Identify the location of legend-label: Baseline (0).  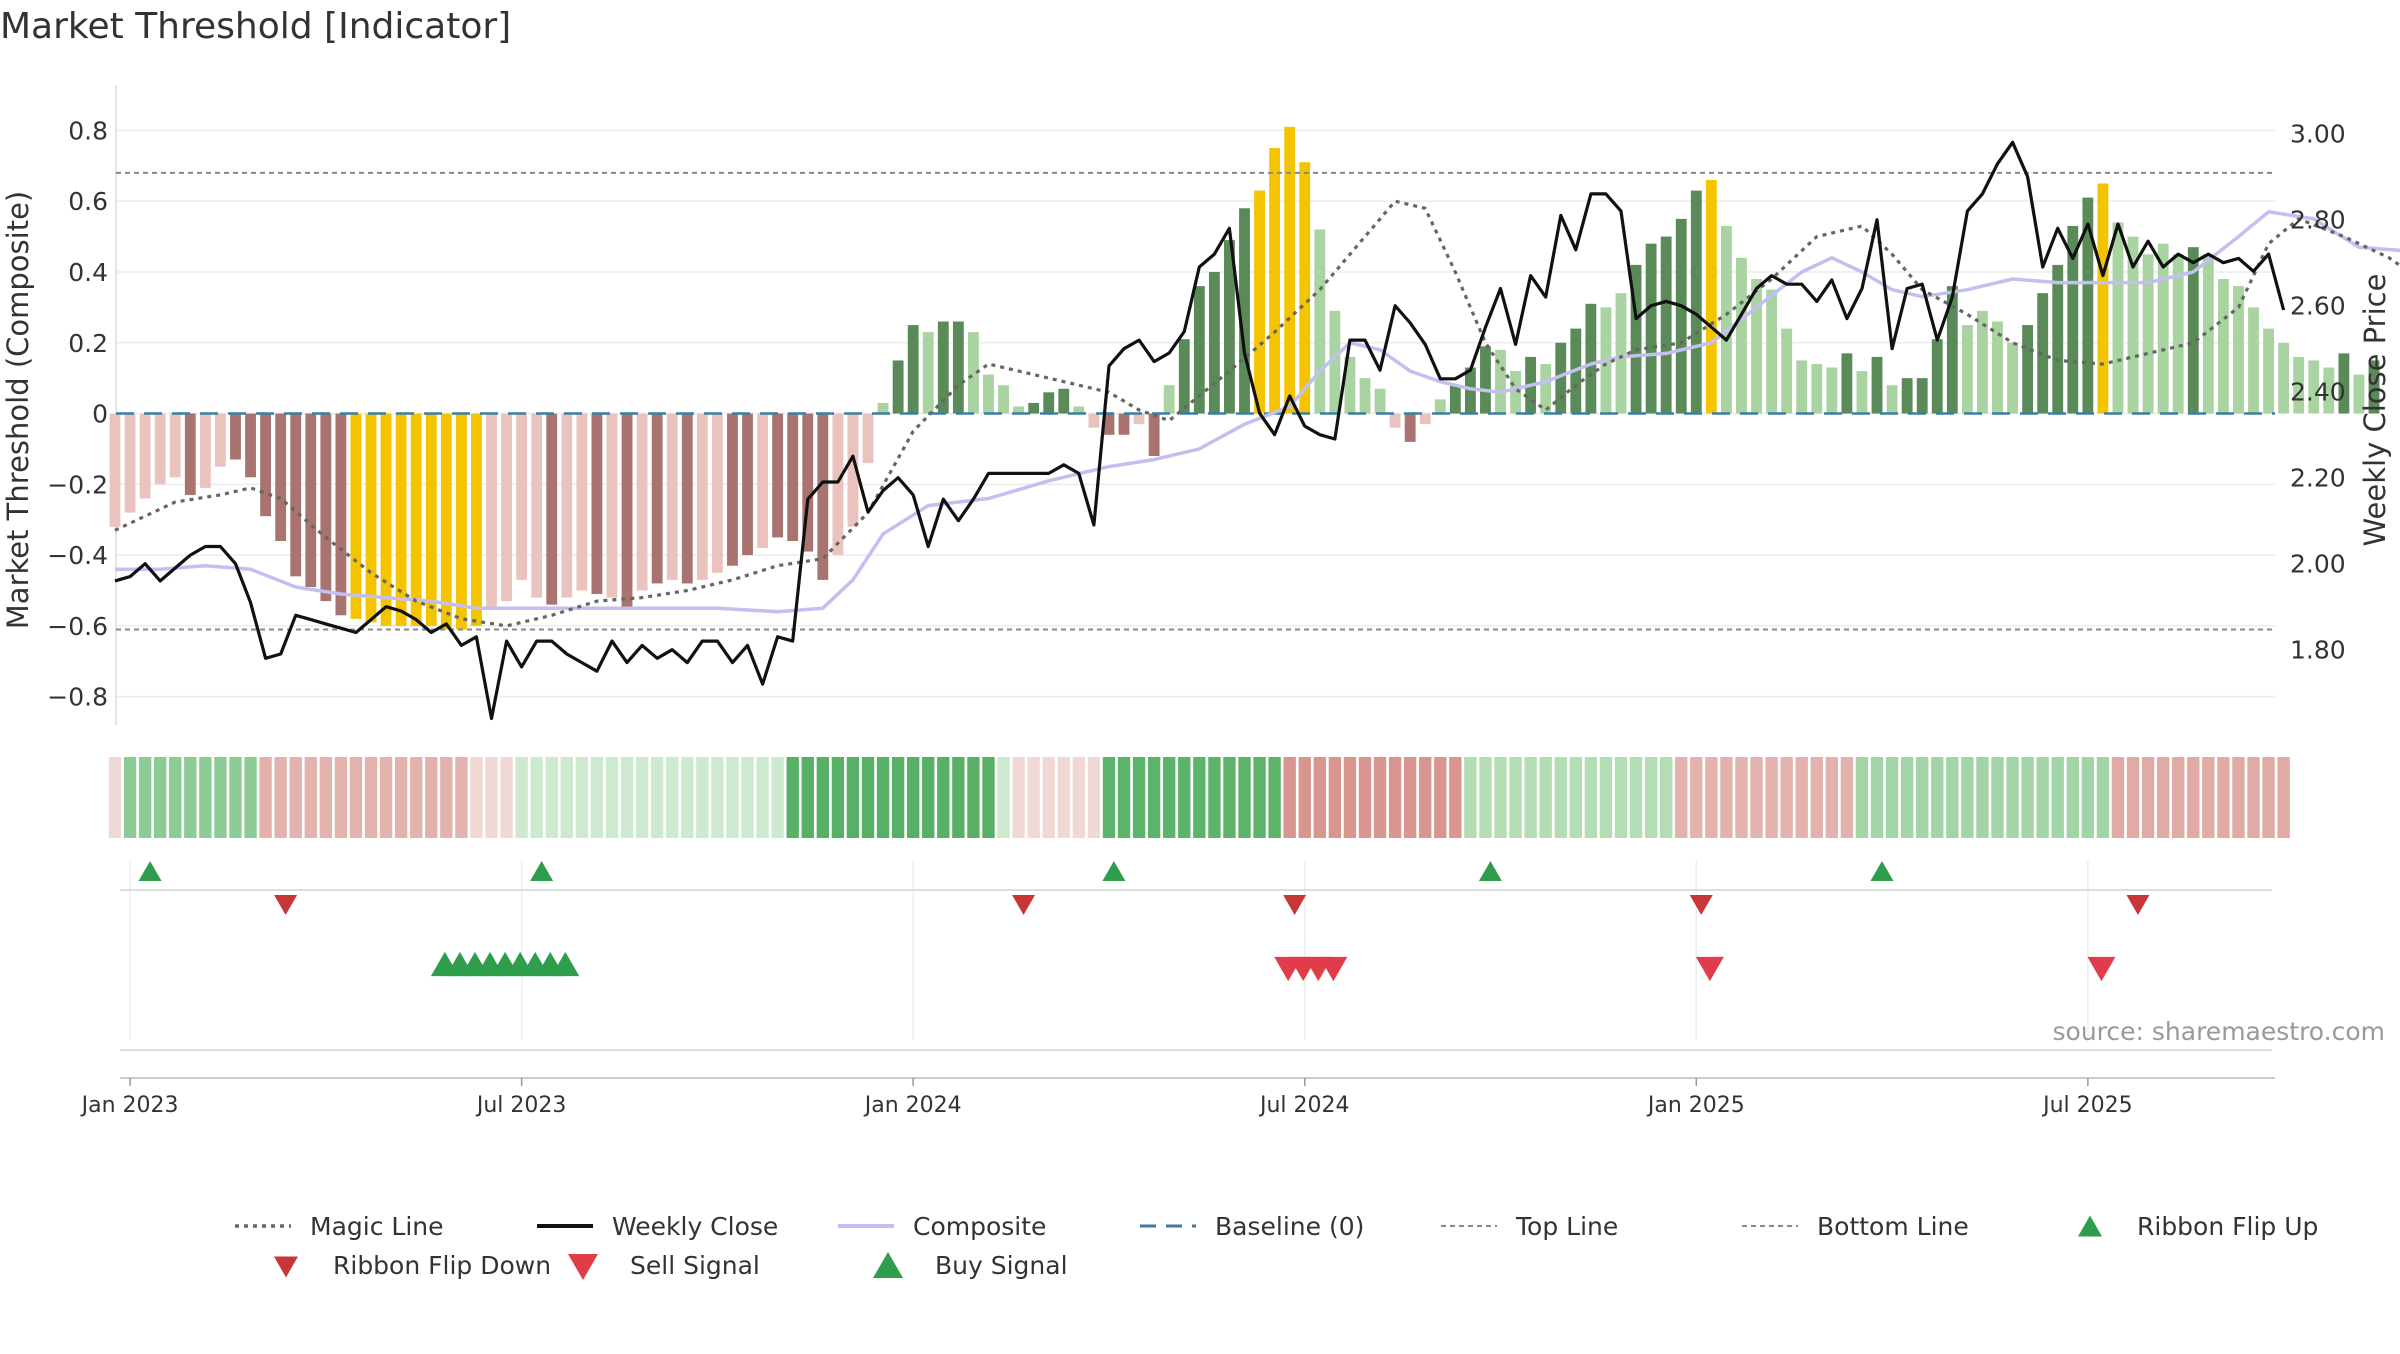
(1289, 1226).